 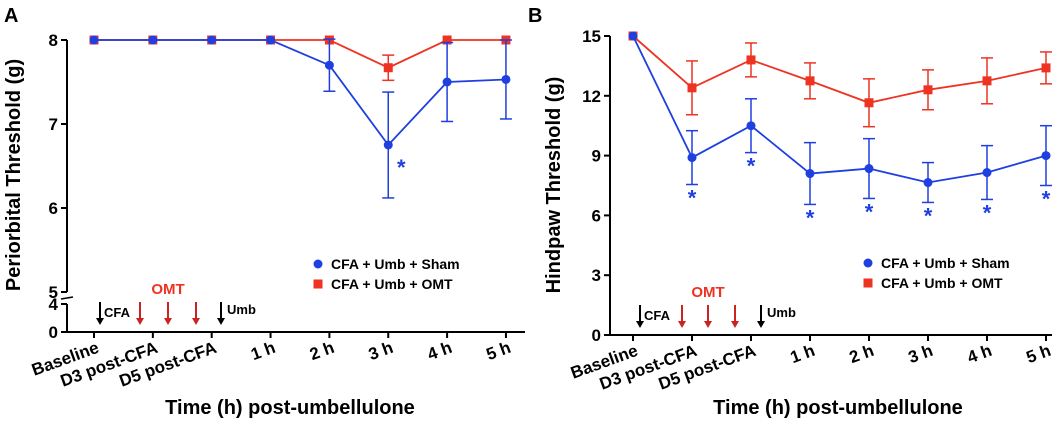 I want to click on y-tick-label: 4, so click(x=54, y=304).